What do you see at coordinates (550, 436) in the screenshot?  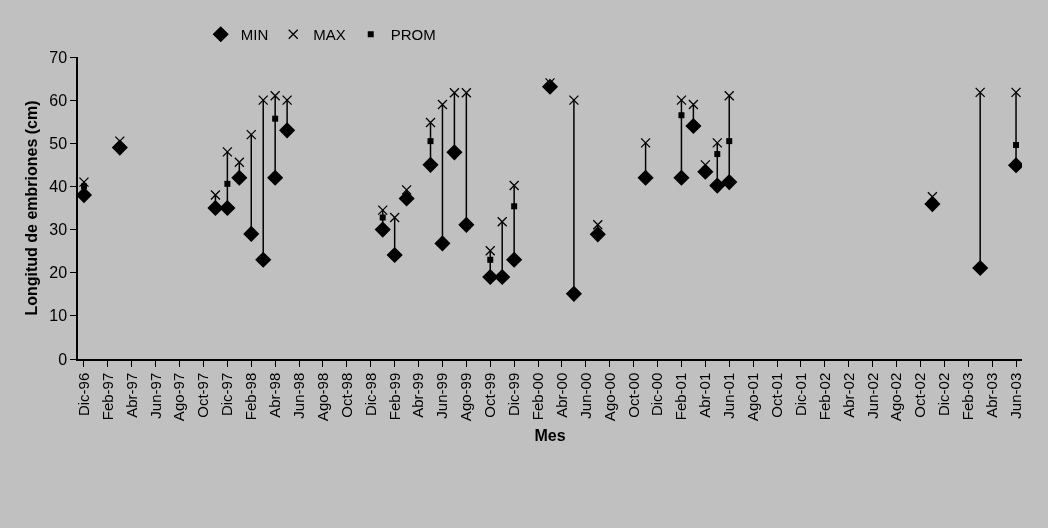 I see `x-axis-title: Mes` at bounding box center [550, 436].